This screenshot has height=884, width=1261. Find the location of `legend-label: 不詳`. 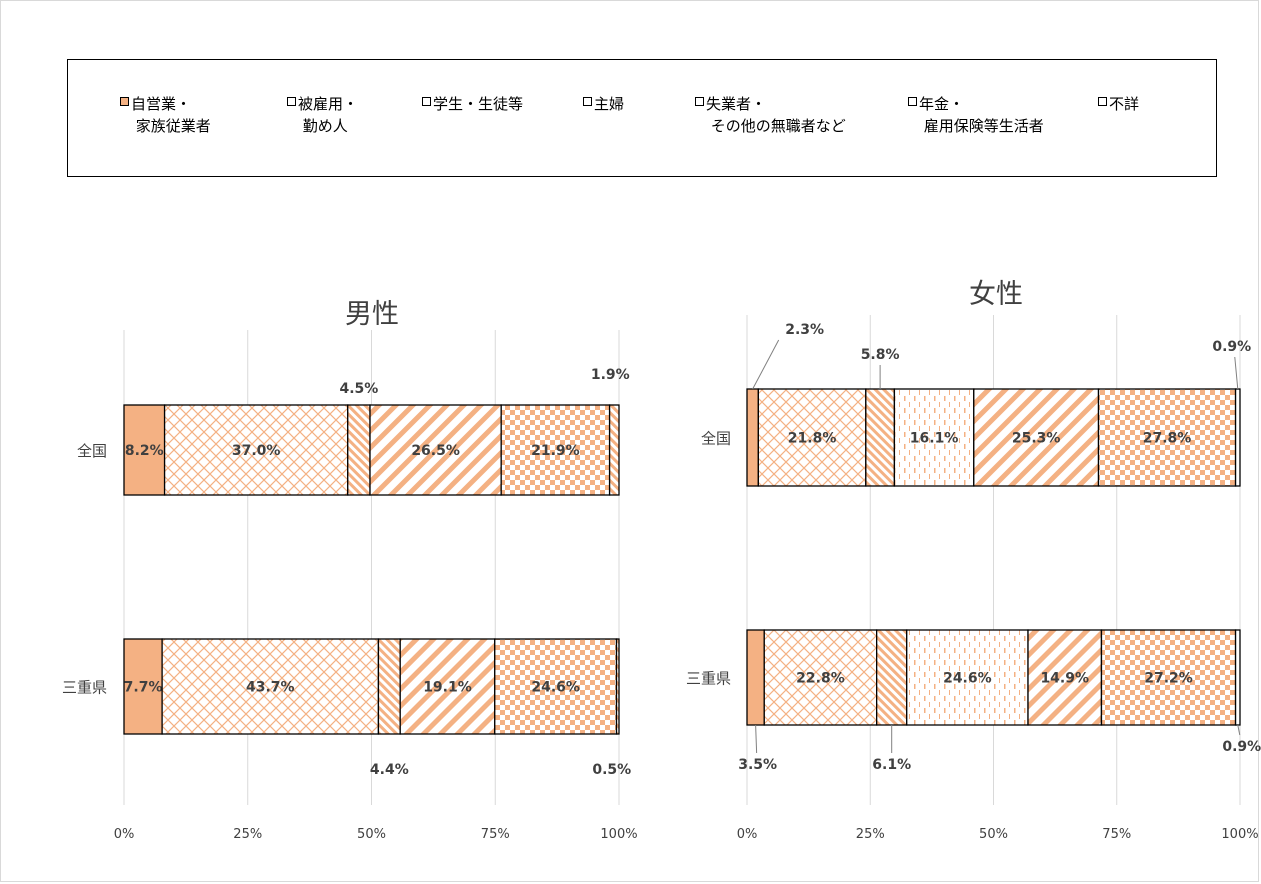

legend-label: 不詳 is located at coordinates (1124, 104).